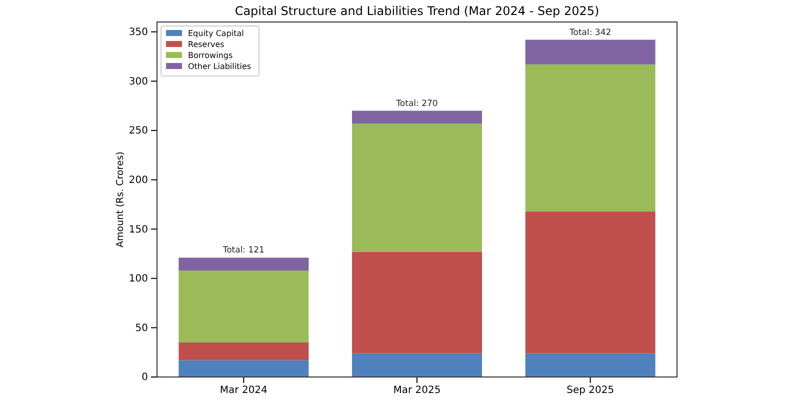  What do you see at coordinates (243, 251) in the screenshot?
I see `total-label: Total: 121` at bounding box center [243, 251].